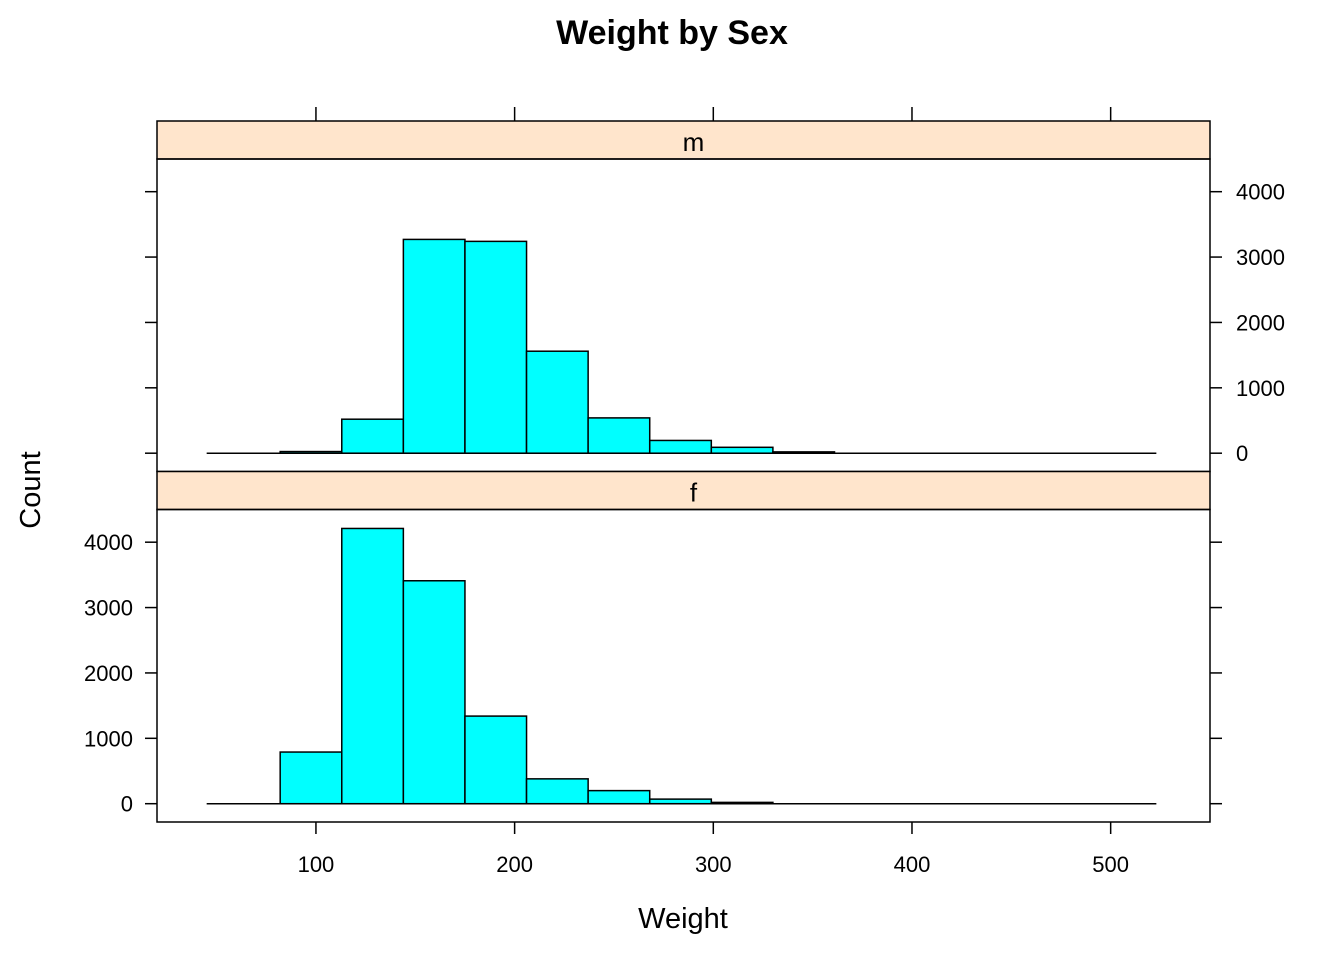 Image resolution: width=1344 pixels, height=960 pixels. I want to click on x-tick-label: 300, so click(713, 864).